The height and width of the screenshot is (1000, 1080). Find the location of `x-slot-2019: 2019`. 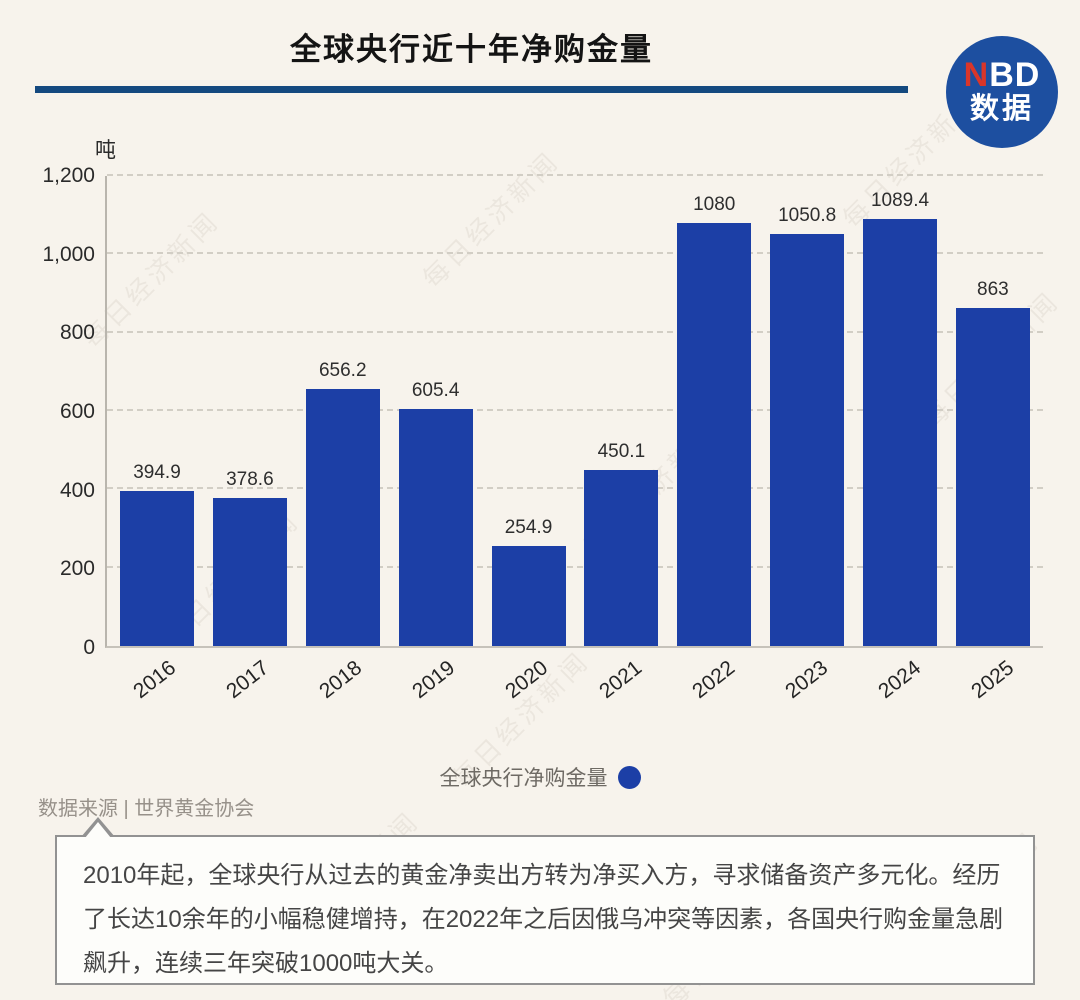

x-slot-2019: 2019 is located at coordinates (434, 684).